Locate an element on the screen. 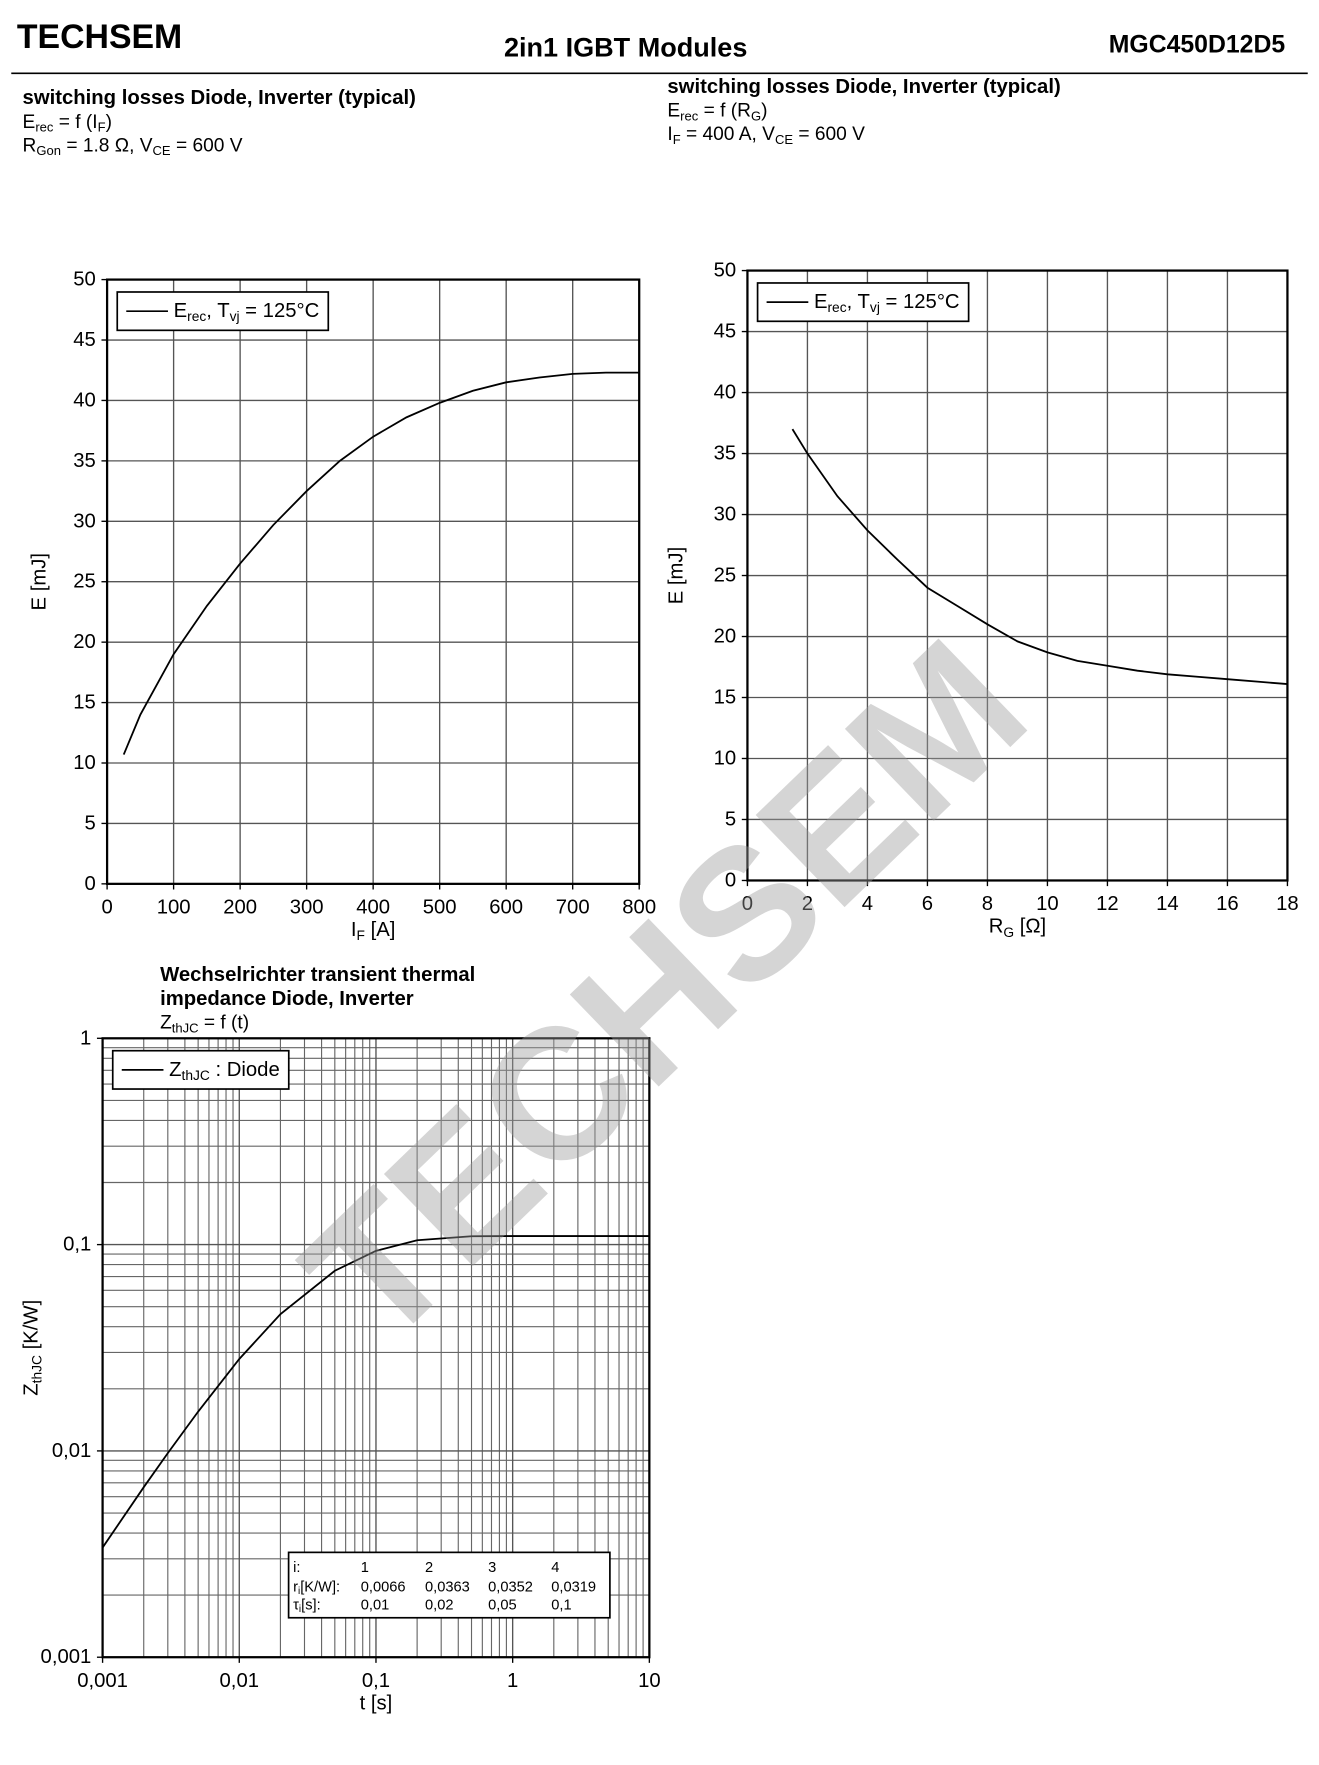 The width and height of the screenshot is (1319, 1765). y-tick-label: 35 is located at coordinates (84, 461).